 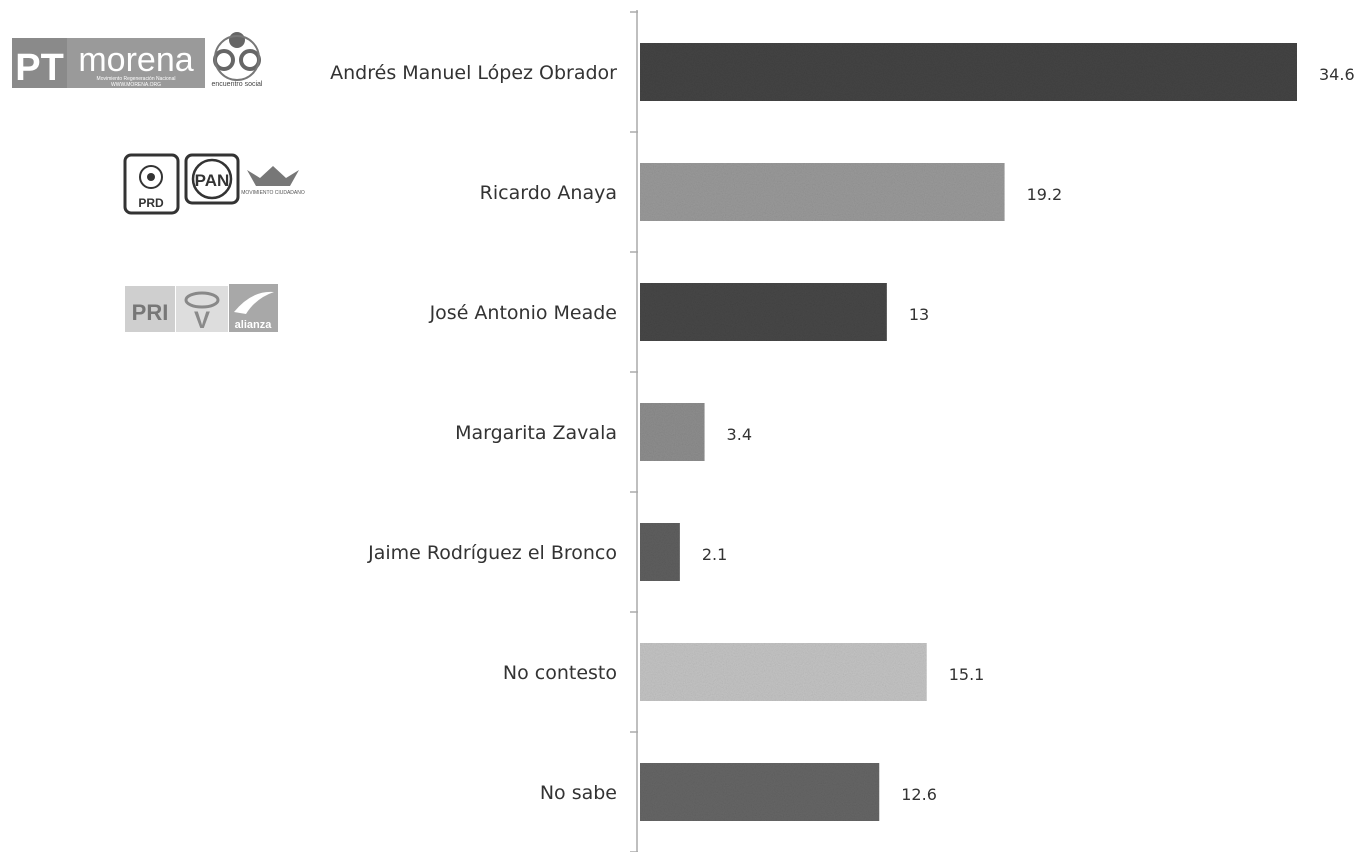 I want to click on svg-text: V, so click(x=202, y=320).